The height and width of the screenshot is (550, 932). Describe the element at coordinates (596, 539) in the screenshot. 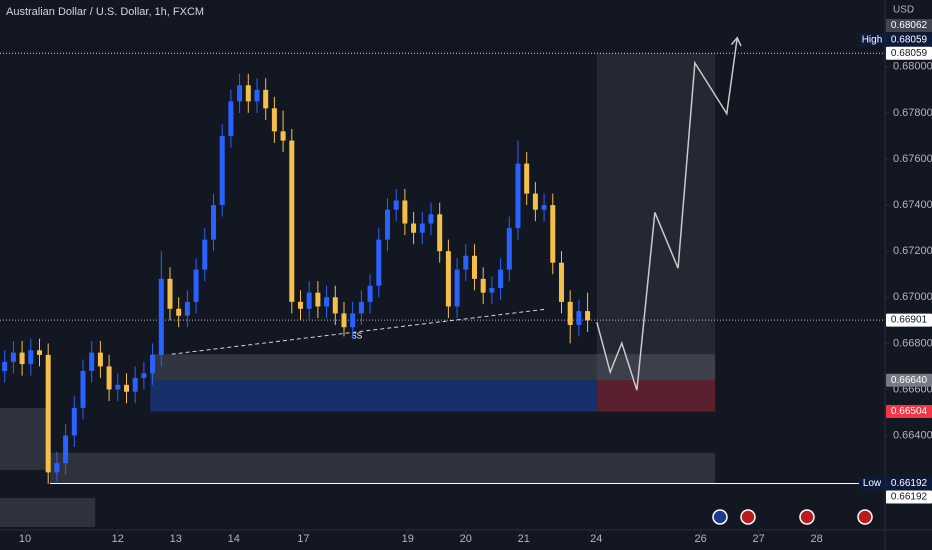

I see `x-tick-label: 24` at that location.